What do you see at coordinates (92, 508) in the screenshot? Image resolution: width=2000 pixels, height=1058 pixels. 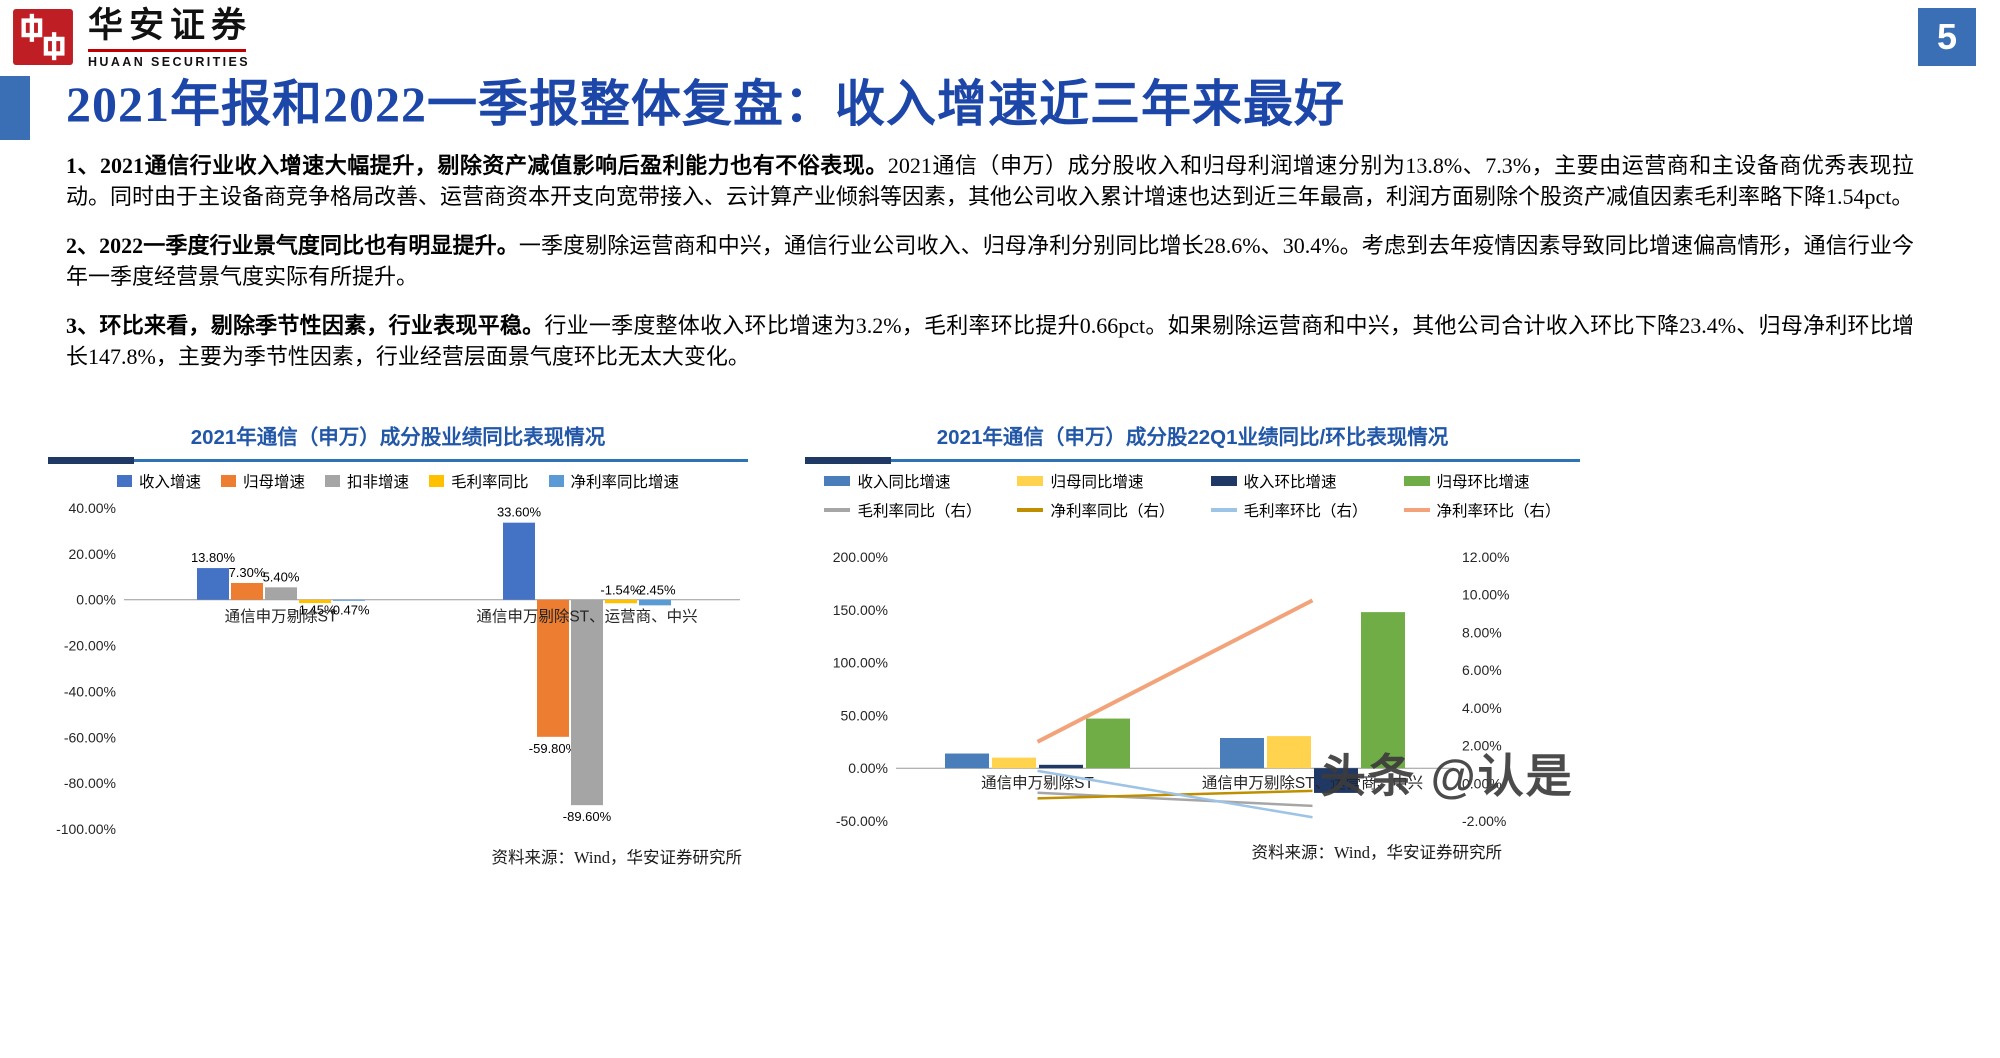 I see `y-tick-label: 40.00%` at bounding box center [92, 508].